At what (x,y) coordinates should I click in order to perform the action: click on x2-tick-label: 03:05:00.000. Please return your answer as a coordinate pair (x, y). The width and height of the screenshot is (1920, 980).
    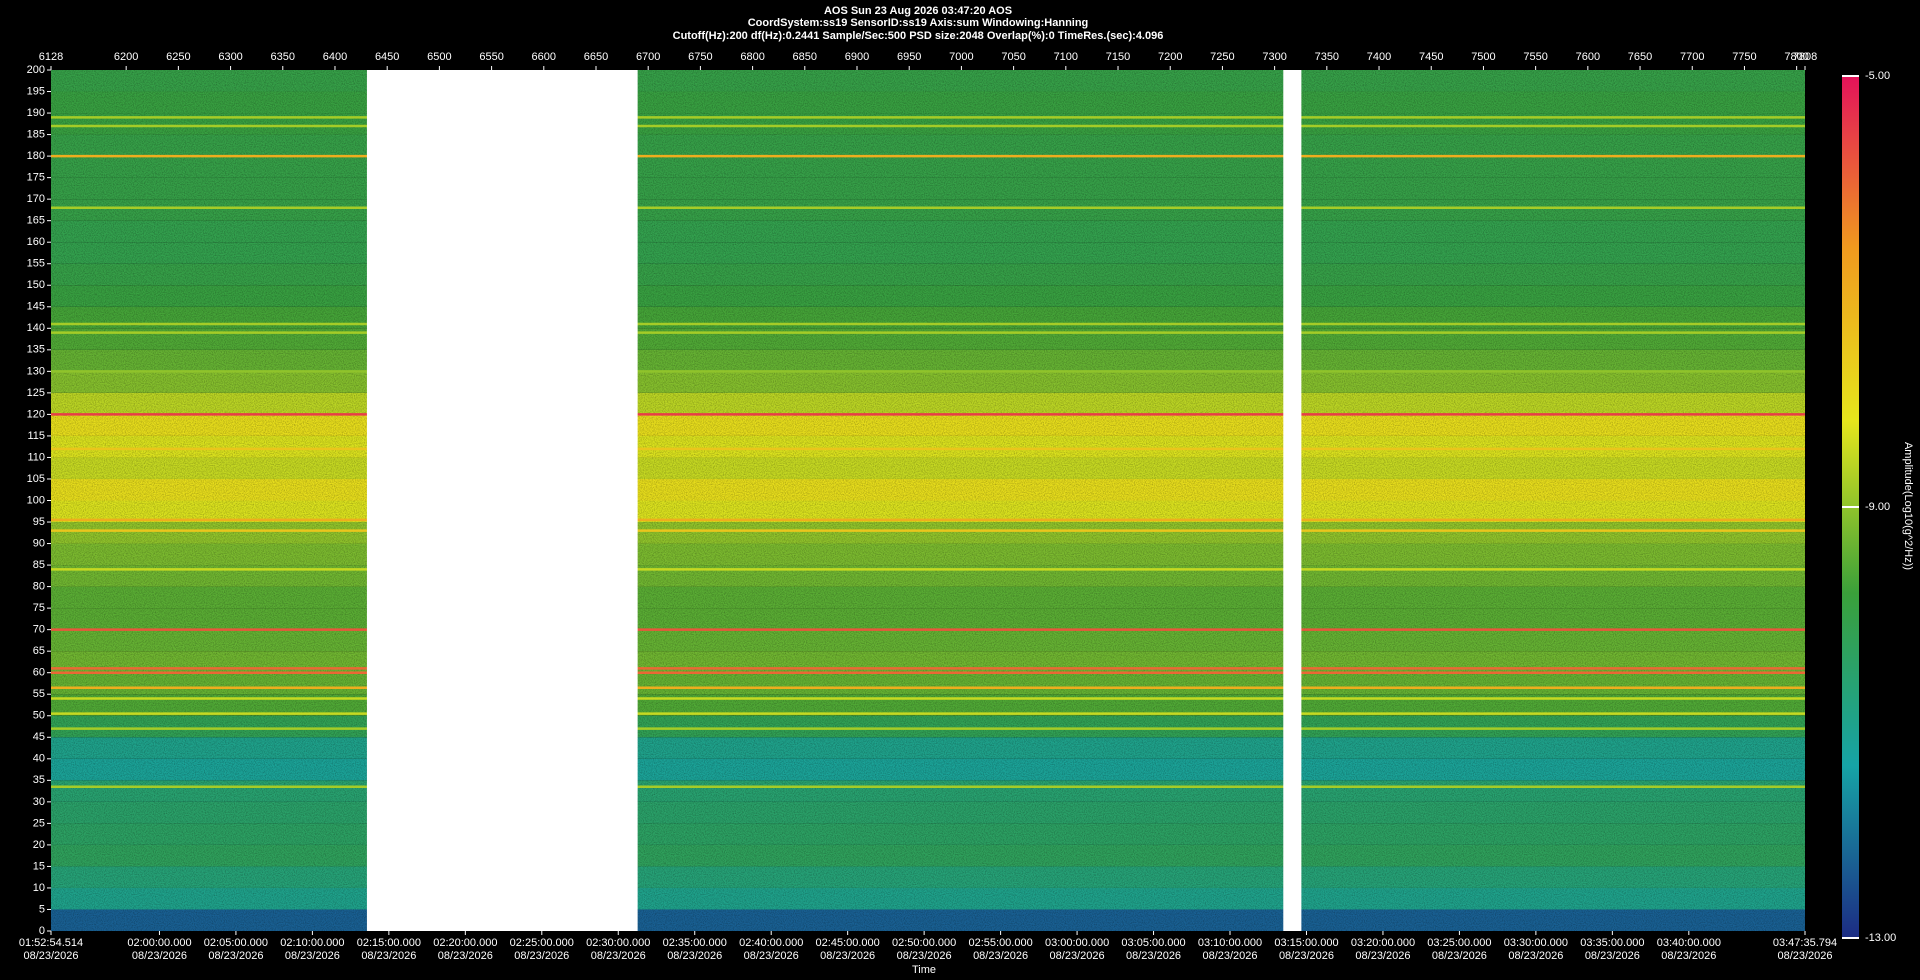
    Looking at the image, I should click on (1153, 943).